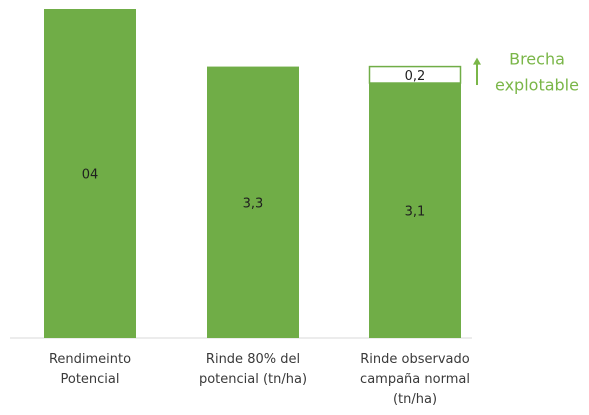 The image size is (589, 415). Describe the element at coordinates (415, 379) in the screenshot. I see `category-label-3-line-2: campaña normal` at that location.